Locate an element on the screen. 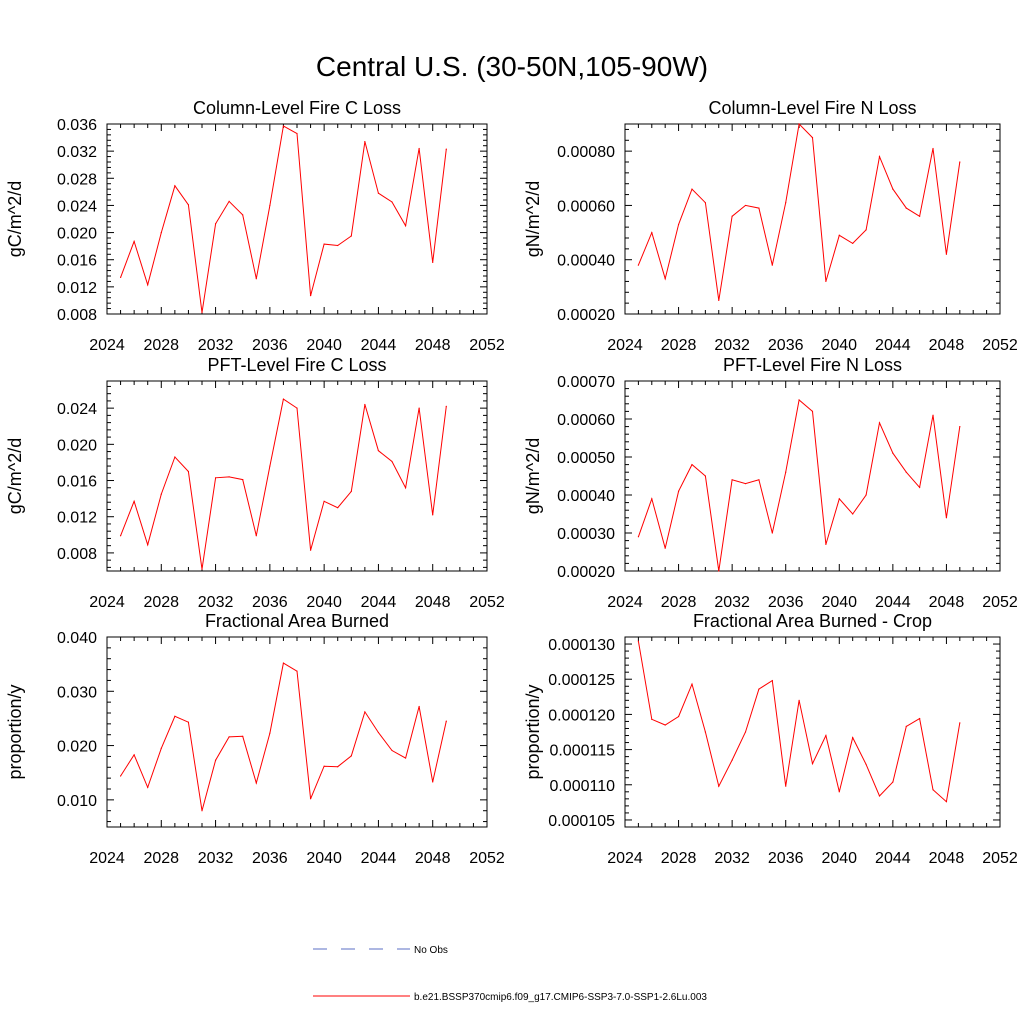 The height and width of the screenshot is (1024, 1024). y-tick-label: 0.028 is located at coordinates (77, 179).